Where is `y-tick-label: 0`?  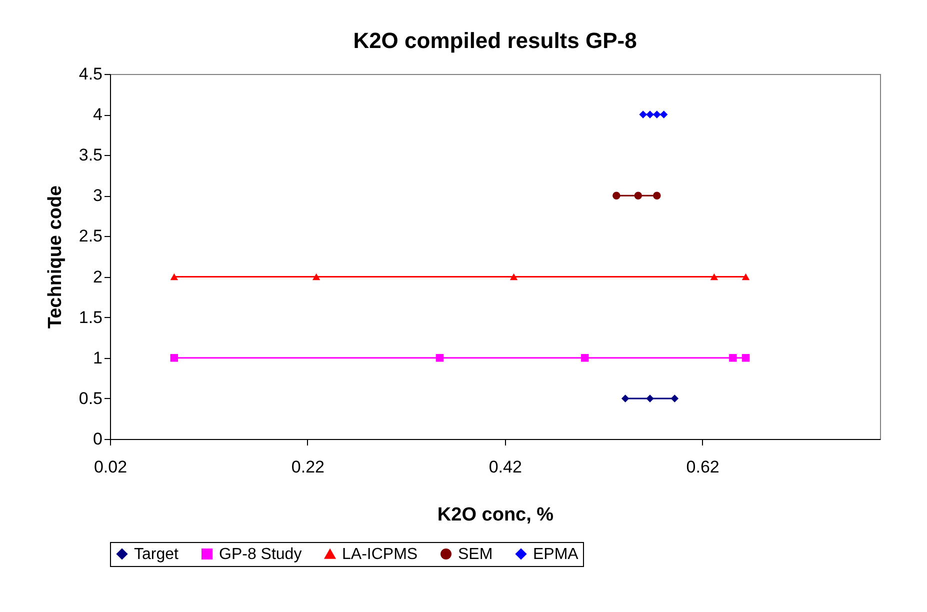 y-tick-label: 0 is located at coordinates (97, 439).